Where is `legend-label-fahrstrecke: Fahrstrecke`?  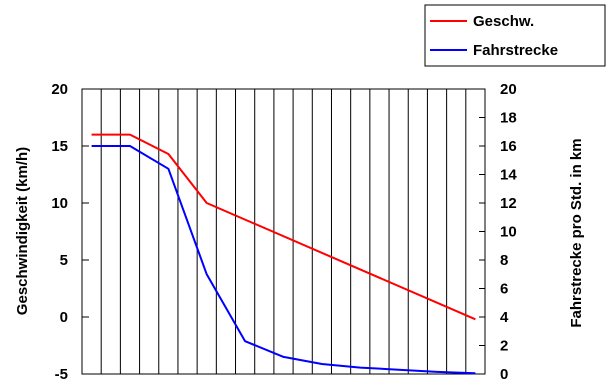 legend-label-fahrstrecke: Fahrstrecke is located at coordinates (515, 50).